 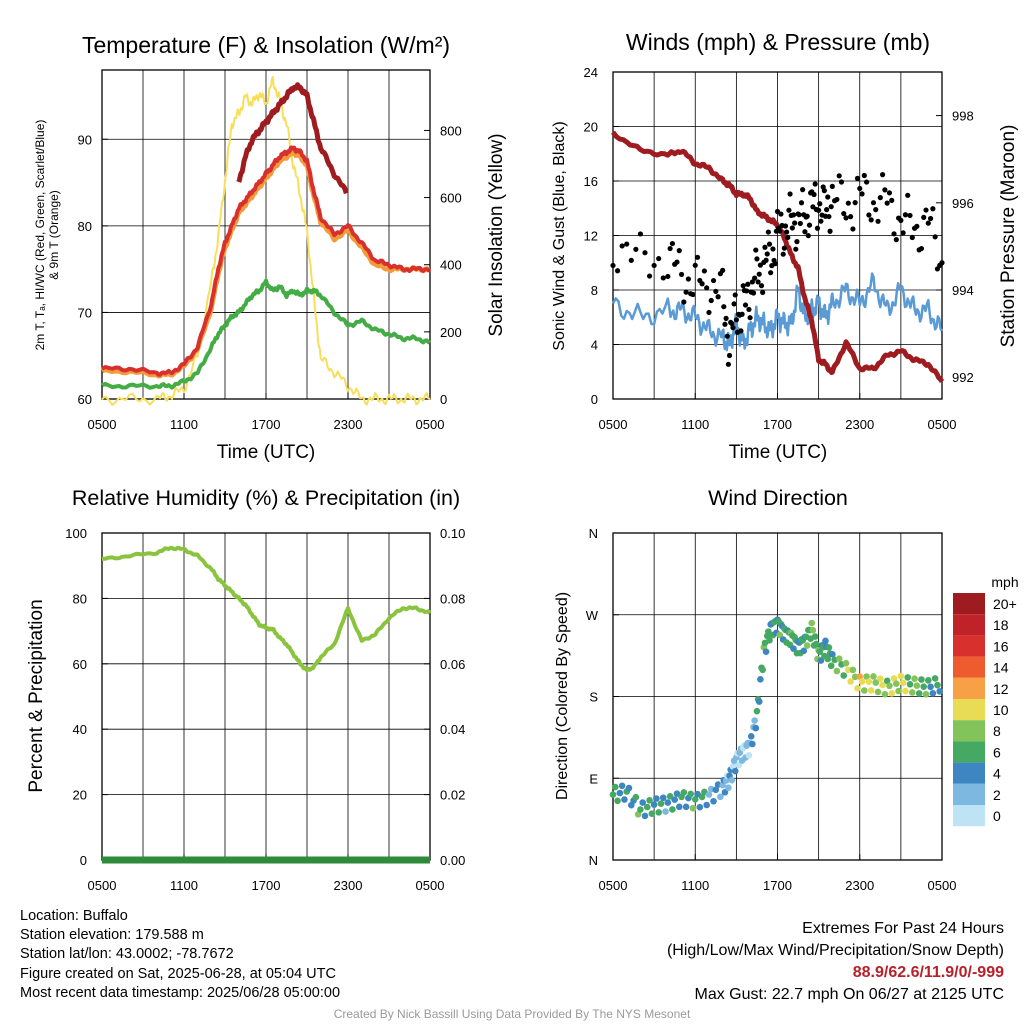 What do you see at coordinates (1001, 668) in the screenshot?
I see `legend-label: 14` at bounding box center [1001, 668].